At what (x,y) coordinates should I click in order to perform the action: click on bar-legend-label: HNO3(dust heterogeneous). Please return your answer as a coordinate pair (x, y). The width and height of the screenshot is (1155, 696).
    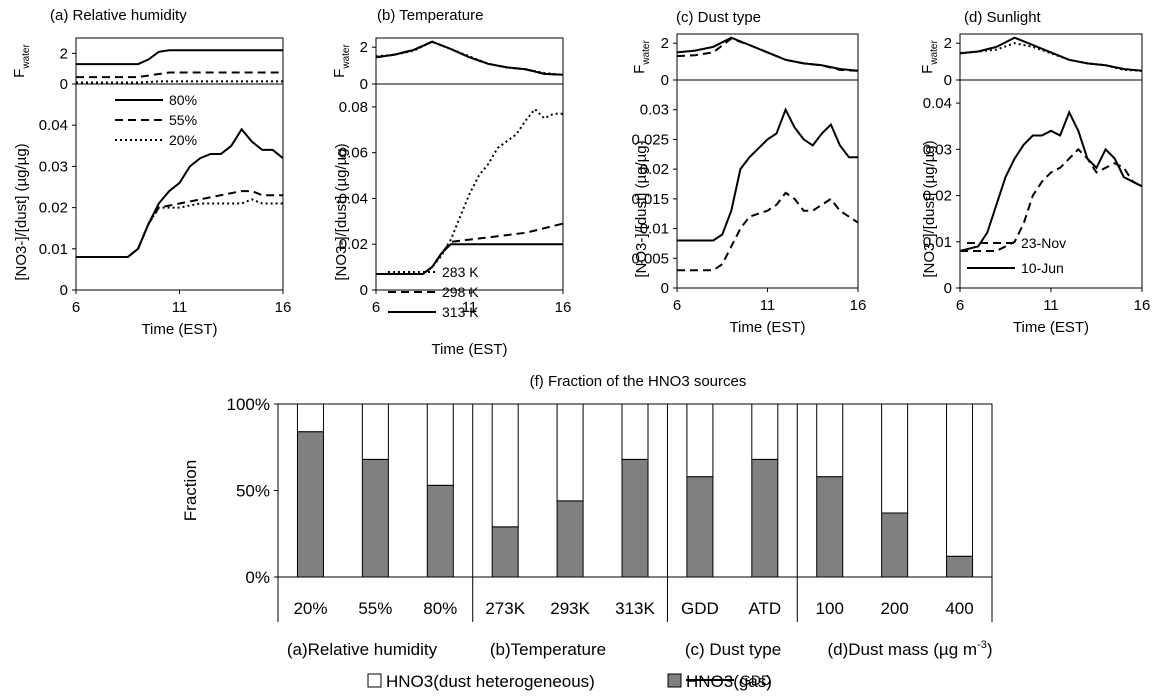
    Looking at the image, I should click on (490, 681).